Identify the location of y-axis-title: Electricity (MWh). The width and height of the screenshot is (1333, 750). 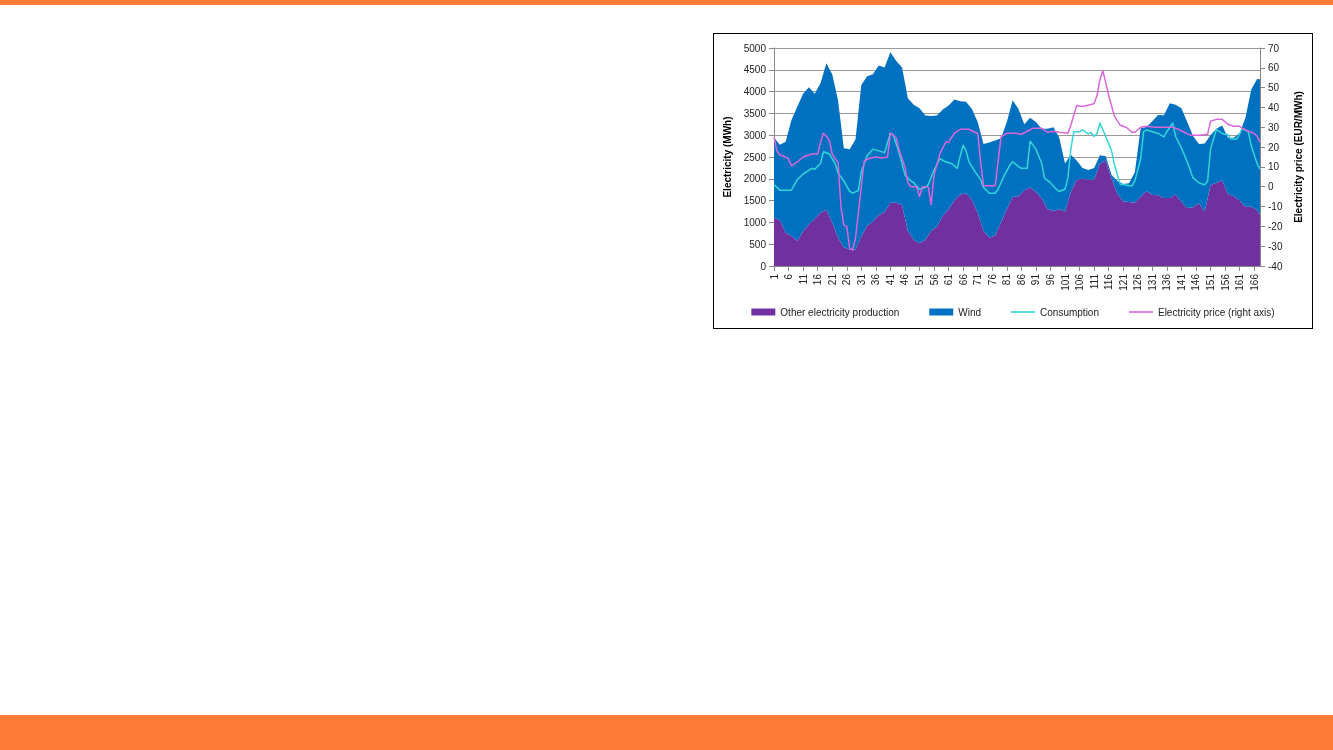
(728, 157).